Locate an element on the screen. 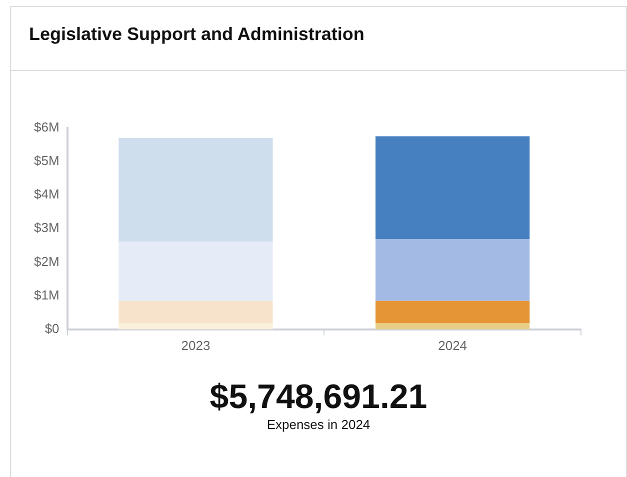 The image size is (627, 477). text: Expenses in 2024 is located at coordinates (319, 424).